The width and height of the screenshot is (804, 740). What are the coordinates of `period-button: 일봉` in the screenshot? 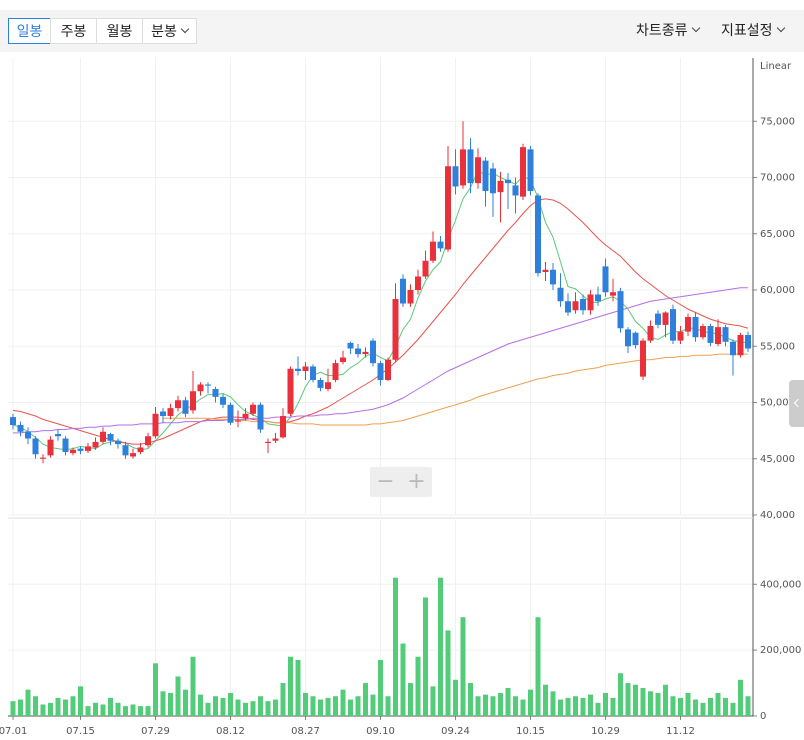 It's located at (29, 31).